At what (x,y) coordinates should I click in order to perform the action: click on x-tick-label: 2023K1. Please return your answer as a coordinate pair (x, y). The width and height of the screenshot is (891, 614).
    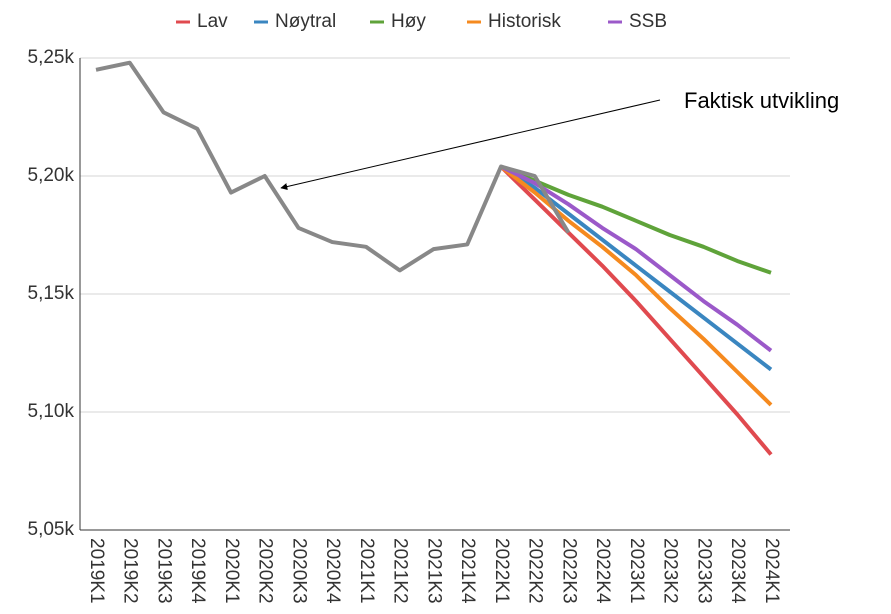
    Looking at the image, I should click on (636, 571).